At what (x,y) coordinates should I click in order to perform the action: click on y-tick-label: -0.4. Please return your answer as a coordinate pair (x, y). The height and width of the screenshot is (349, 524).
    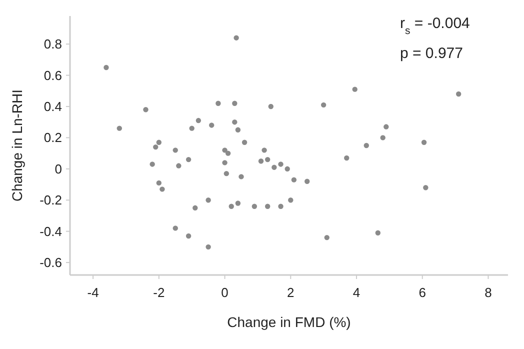
    Looking at the image, I should click on (51, 231).